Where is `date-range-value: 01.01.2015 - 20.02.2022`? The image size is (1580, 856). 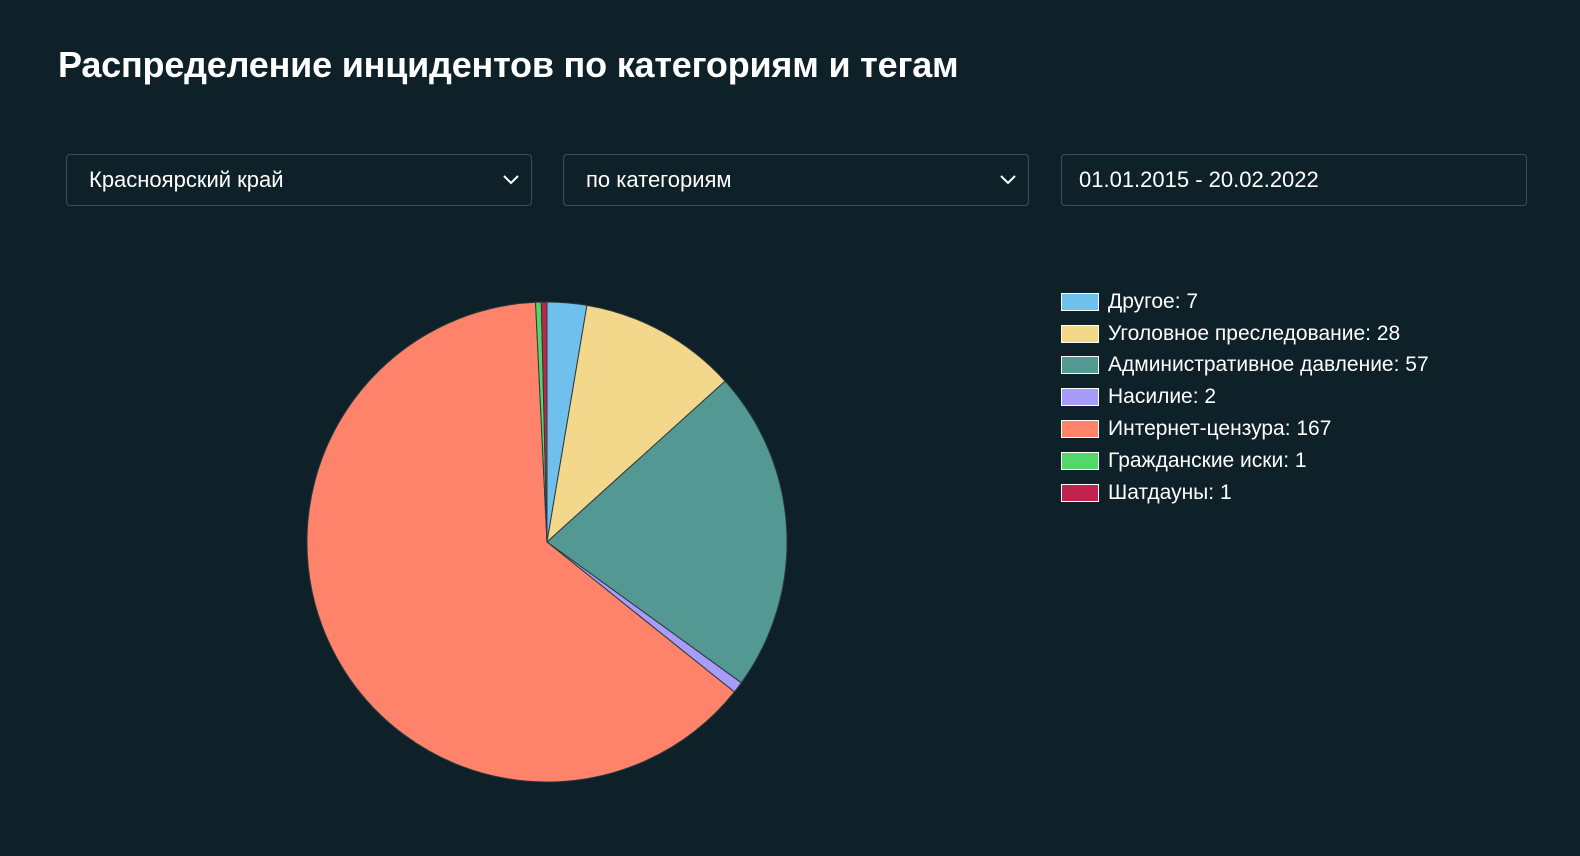
date-range-value: 01.01.2015 - 20.02.2022 is located at coordinates (1199, 179).